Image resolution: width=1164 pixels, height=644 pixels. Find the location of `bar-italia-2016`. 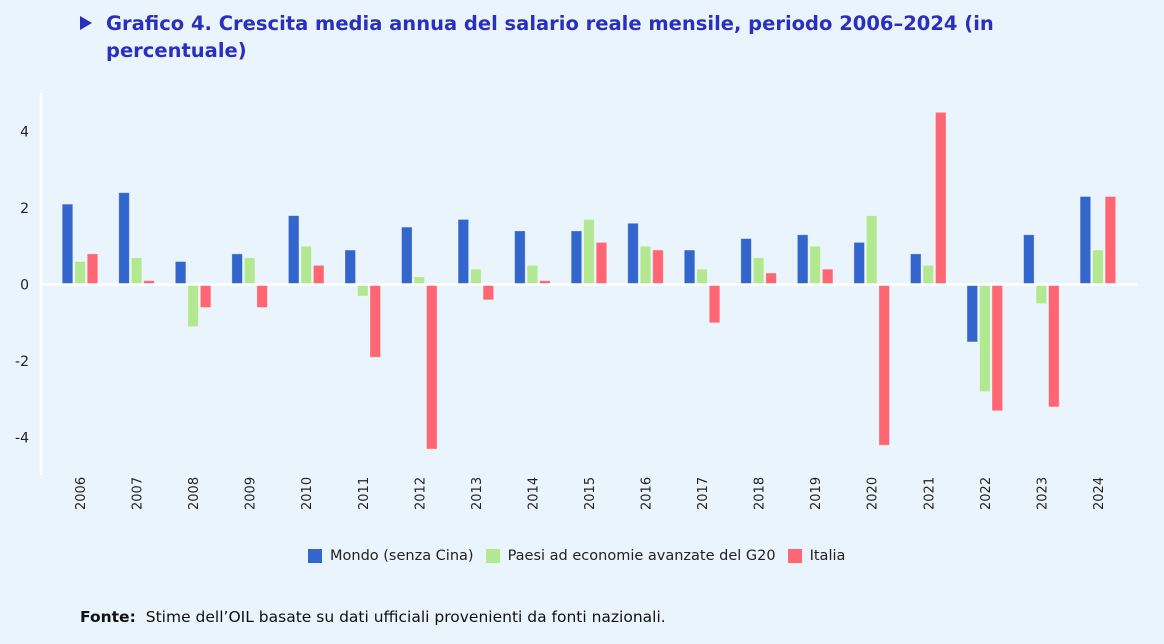

bar-italia-2016 is located at coordinates (658, 267).